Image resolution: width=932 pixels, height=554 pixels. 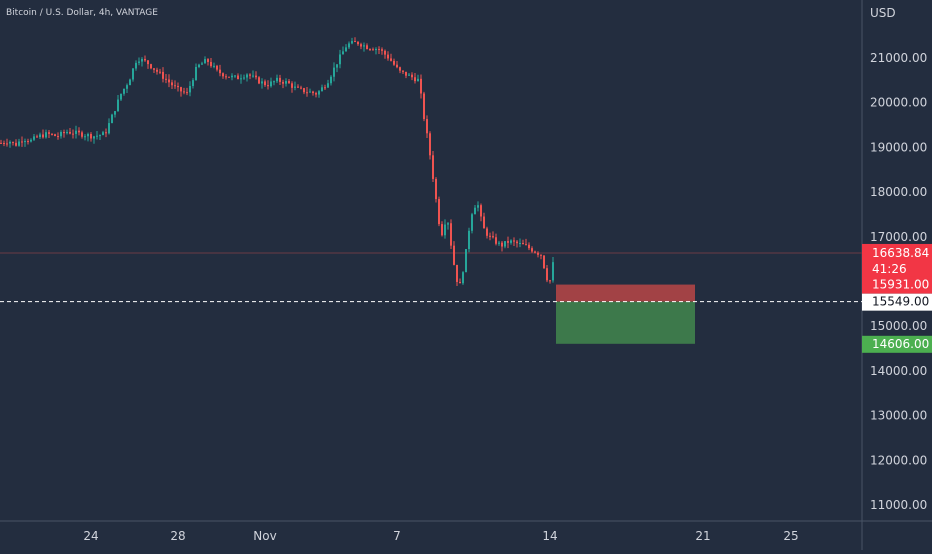 I want to click on time-tick-label: 14, so click(x=549, y=536).